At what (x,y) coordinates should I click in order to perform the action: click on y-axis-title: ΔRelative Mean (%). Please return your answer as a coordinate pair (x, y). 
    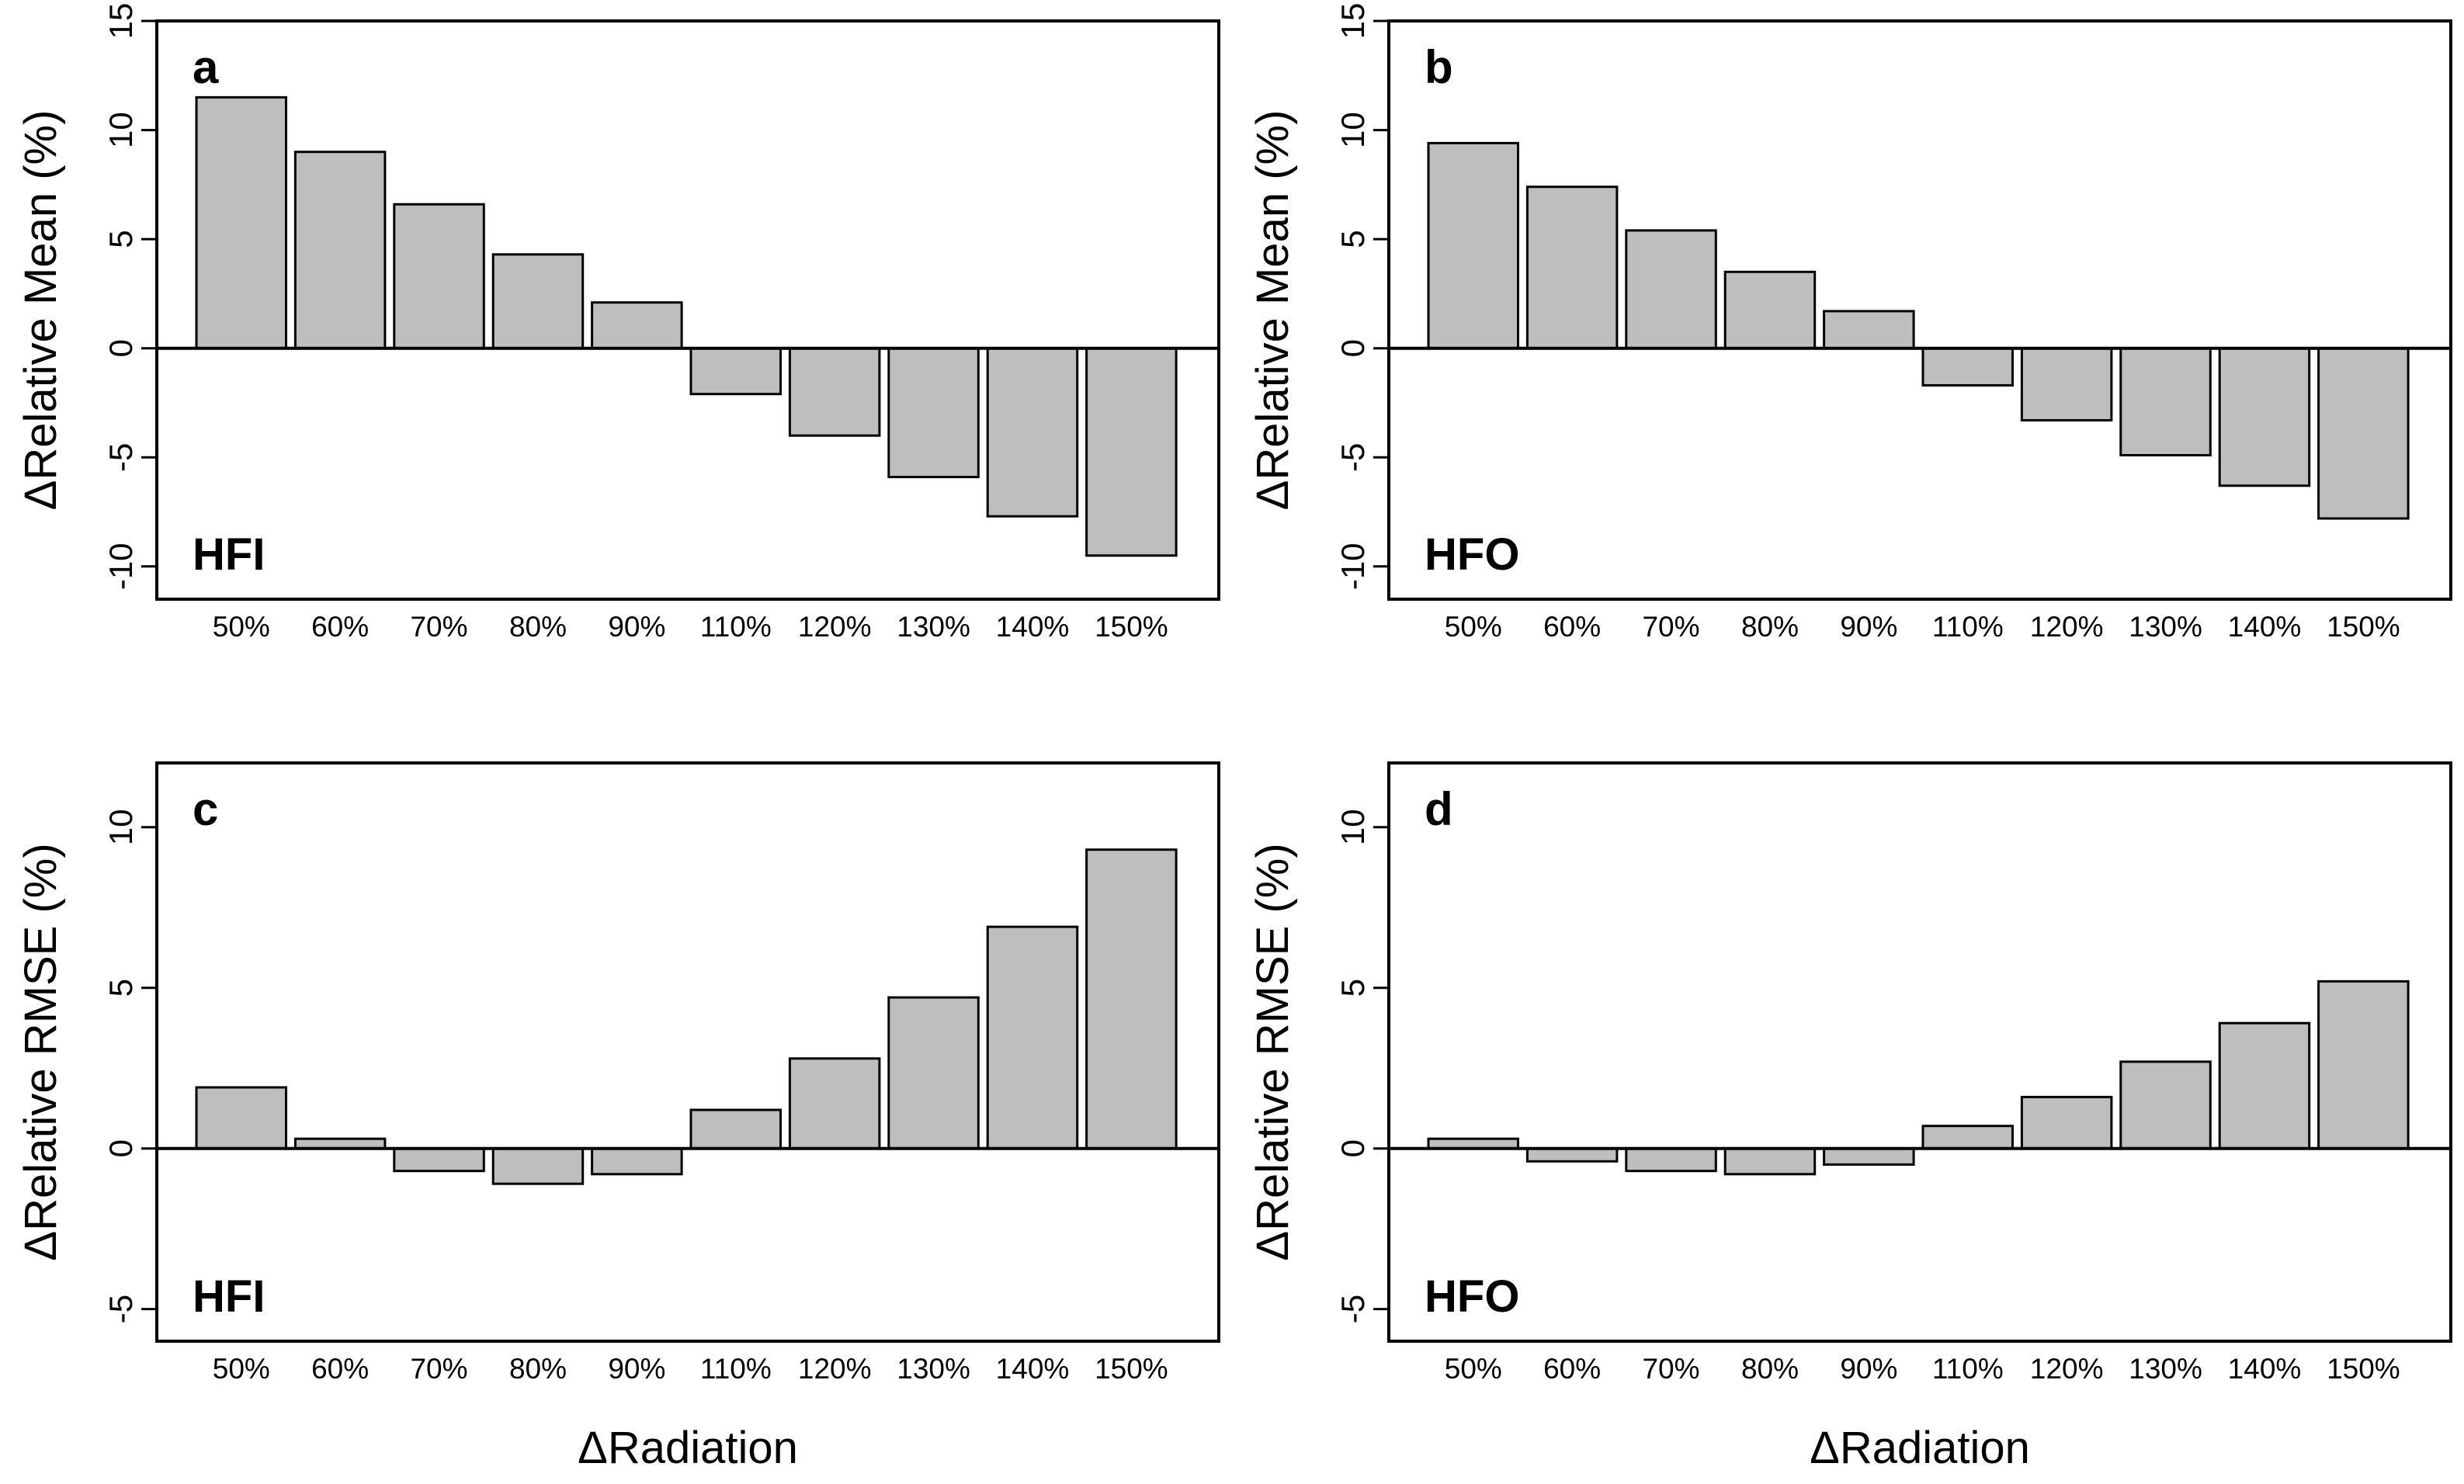
    Looking at the image, I should click on (41, 310).